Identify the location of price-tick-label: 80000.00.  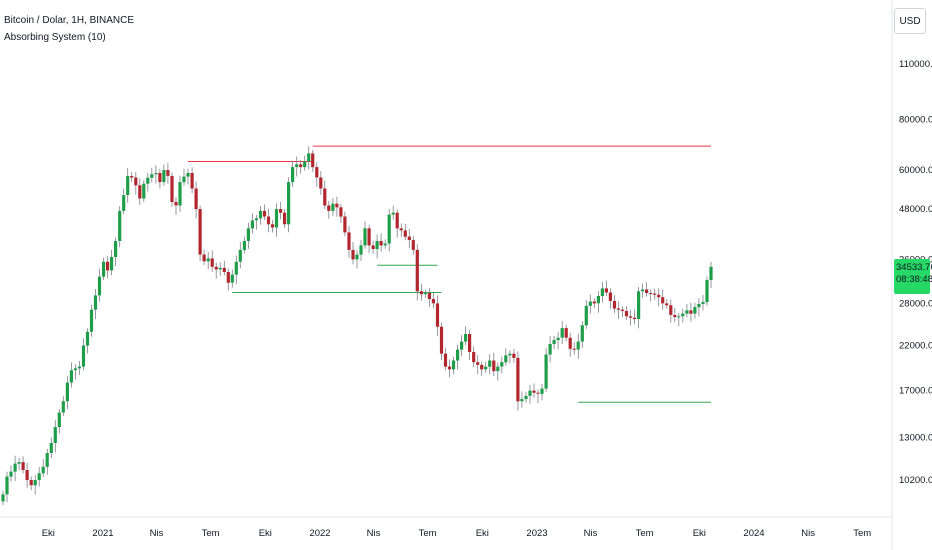
(915, 120).